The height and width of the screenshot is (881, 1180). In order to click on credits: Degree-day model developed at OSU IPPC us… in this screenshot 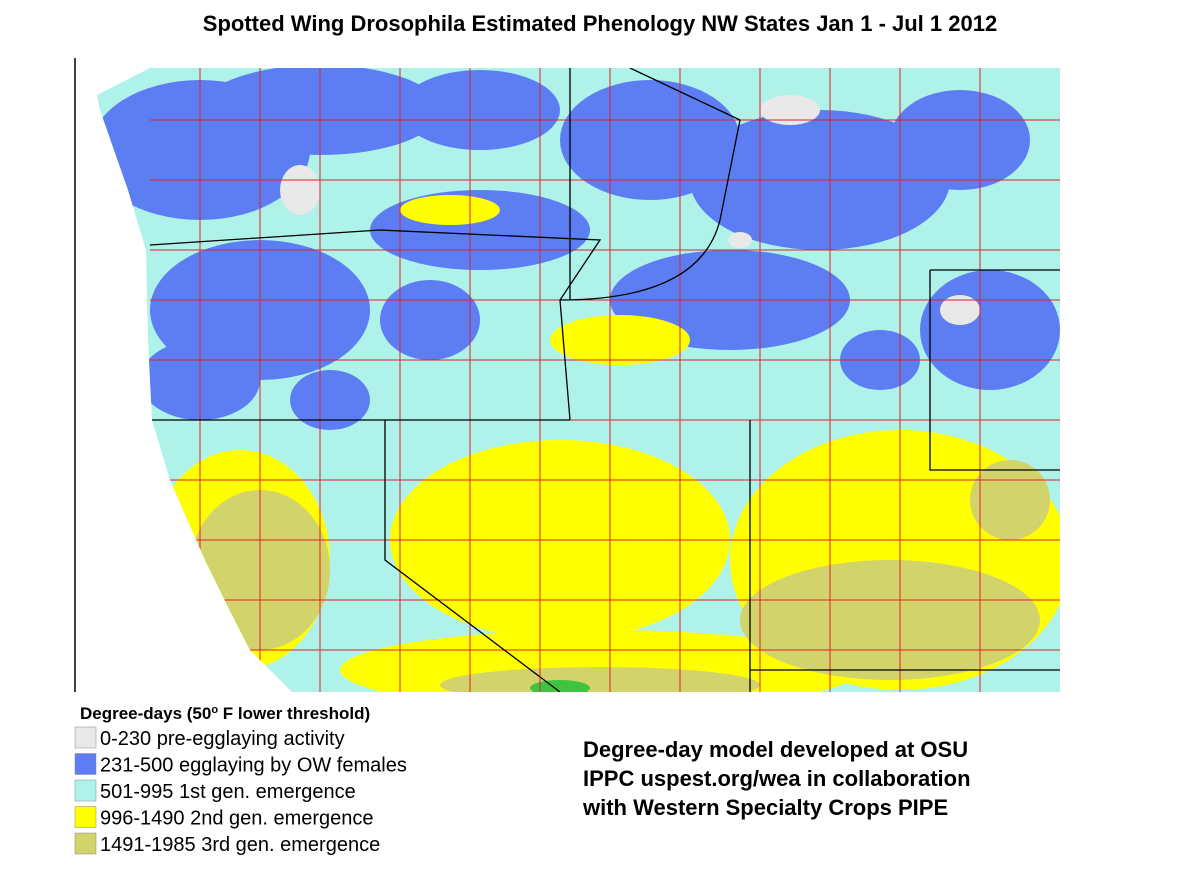, I will do `click(776, 778)`.